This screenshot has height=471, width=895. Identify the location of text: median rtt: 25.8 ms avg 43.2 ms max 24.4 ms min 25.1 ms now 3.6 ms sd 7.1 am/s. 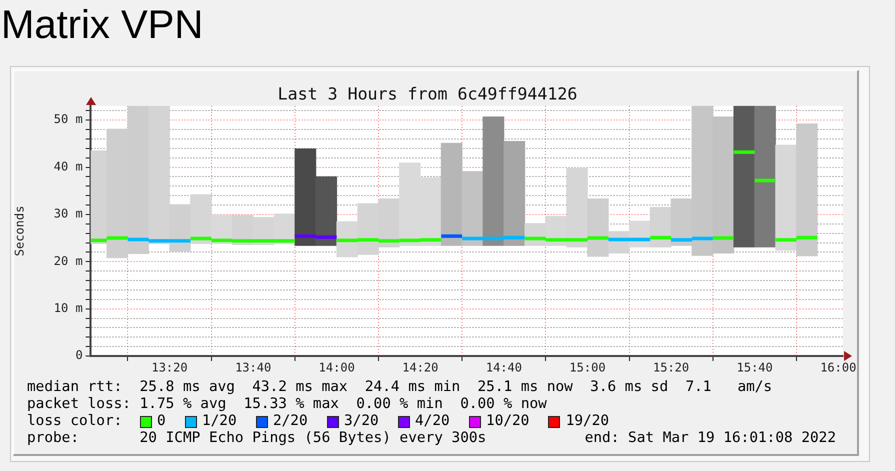
(400, 387).